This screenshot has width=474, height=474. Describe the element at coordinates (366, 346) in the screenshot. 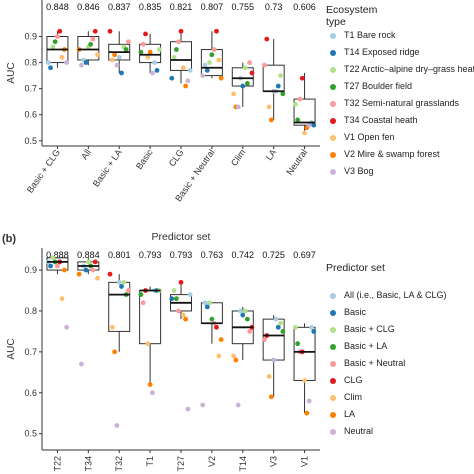

I see `legend-label: Basic + LA` at that location.